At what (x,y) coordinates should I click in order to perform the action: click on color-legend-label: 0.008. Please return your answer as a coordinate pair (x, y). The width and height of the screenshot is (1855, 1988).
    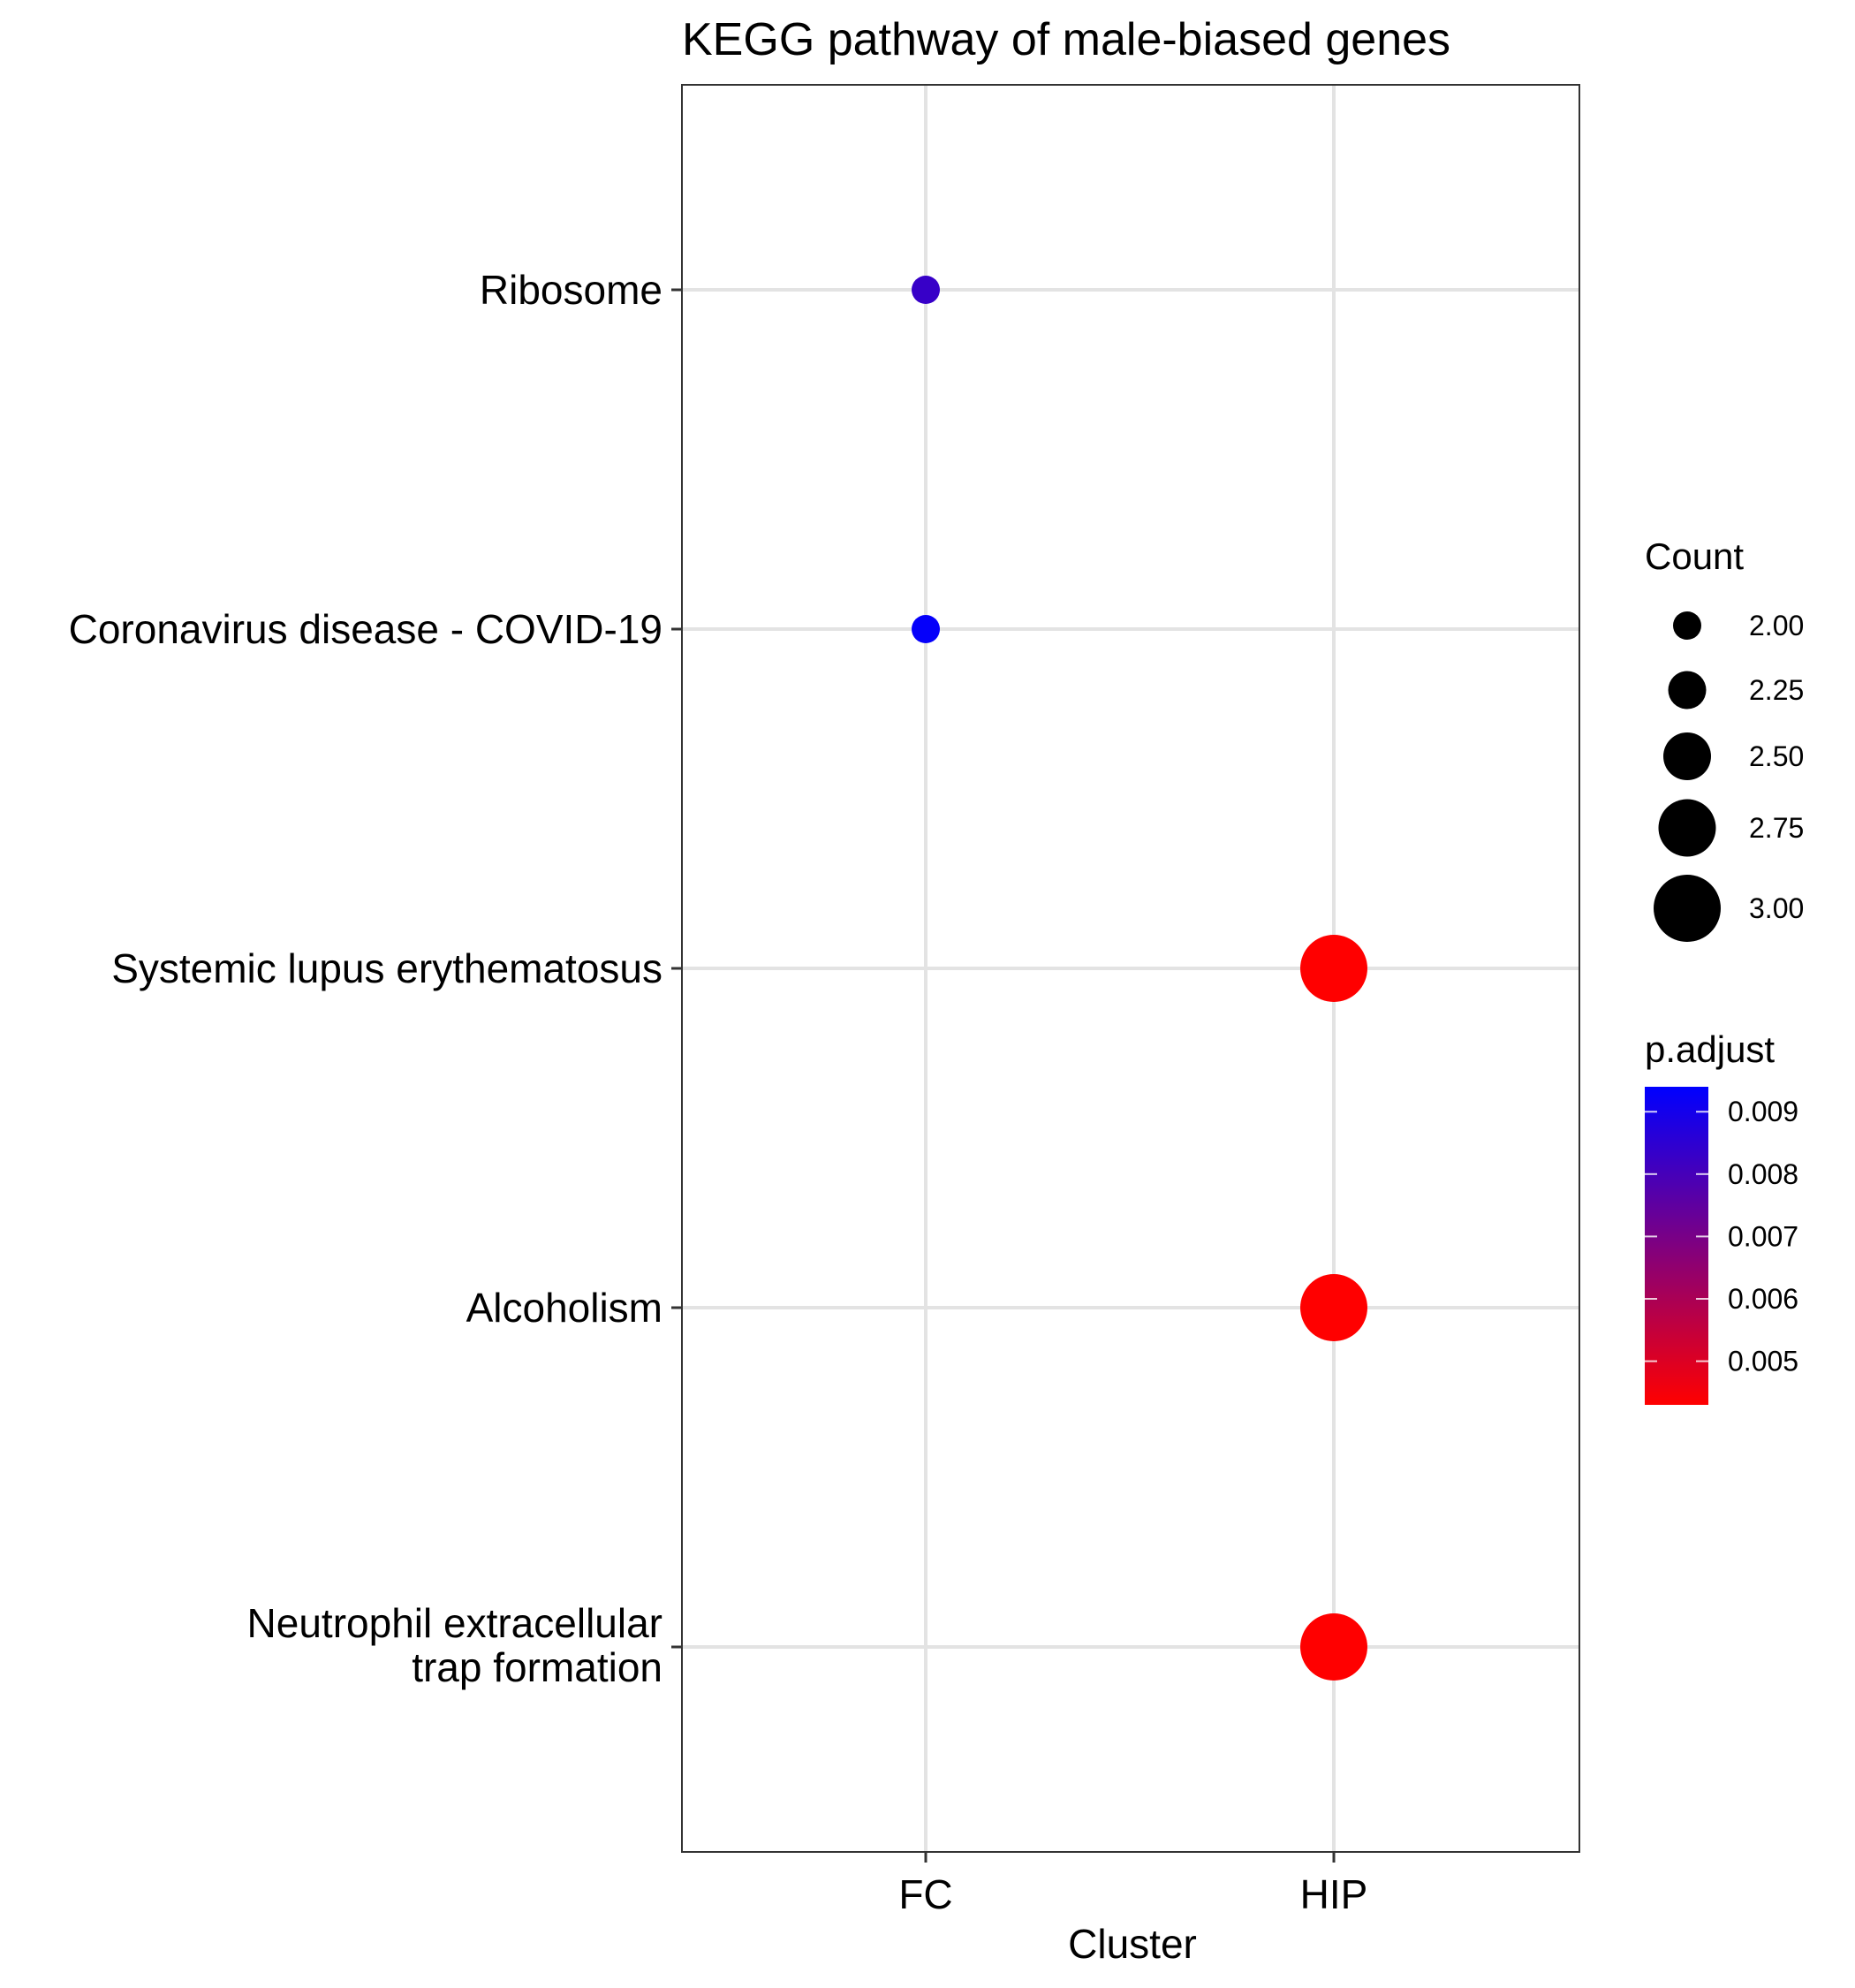
    Looking at the image, I should click on (1763, 1174).